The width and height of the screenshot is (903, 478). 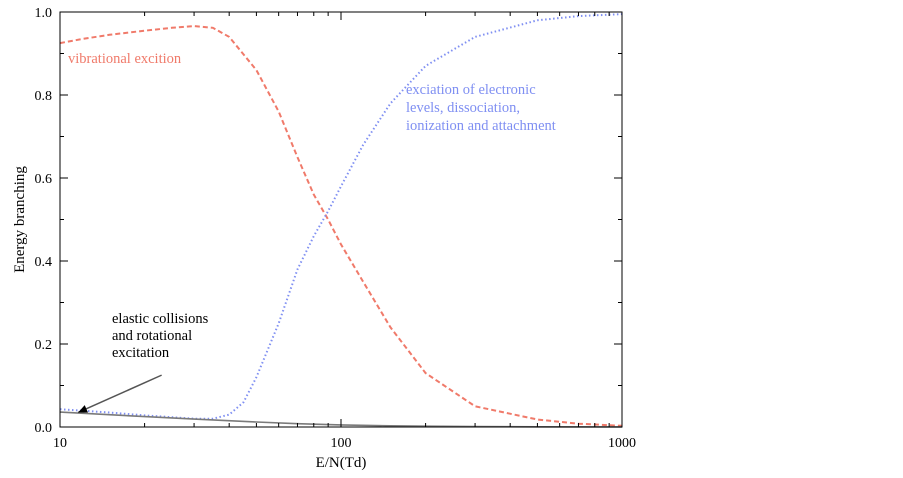 What do you see at coordinates (83, 409) in the screenshot?
I see `annotation-arrow-head` at bounding box center [83, 409].